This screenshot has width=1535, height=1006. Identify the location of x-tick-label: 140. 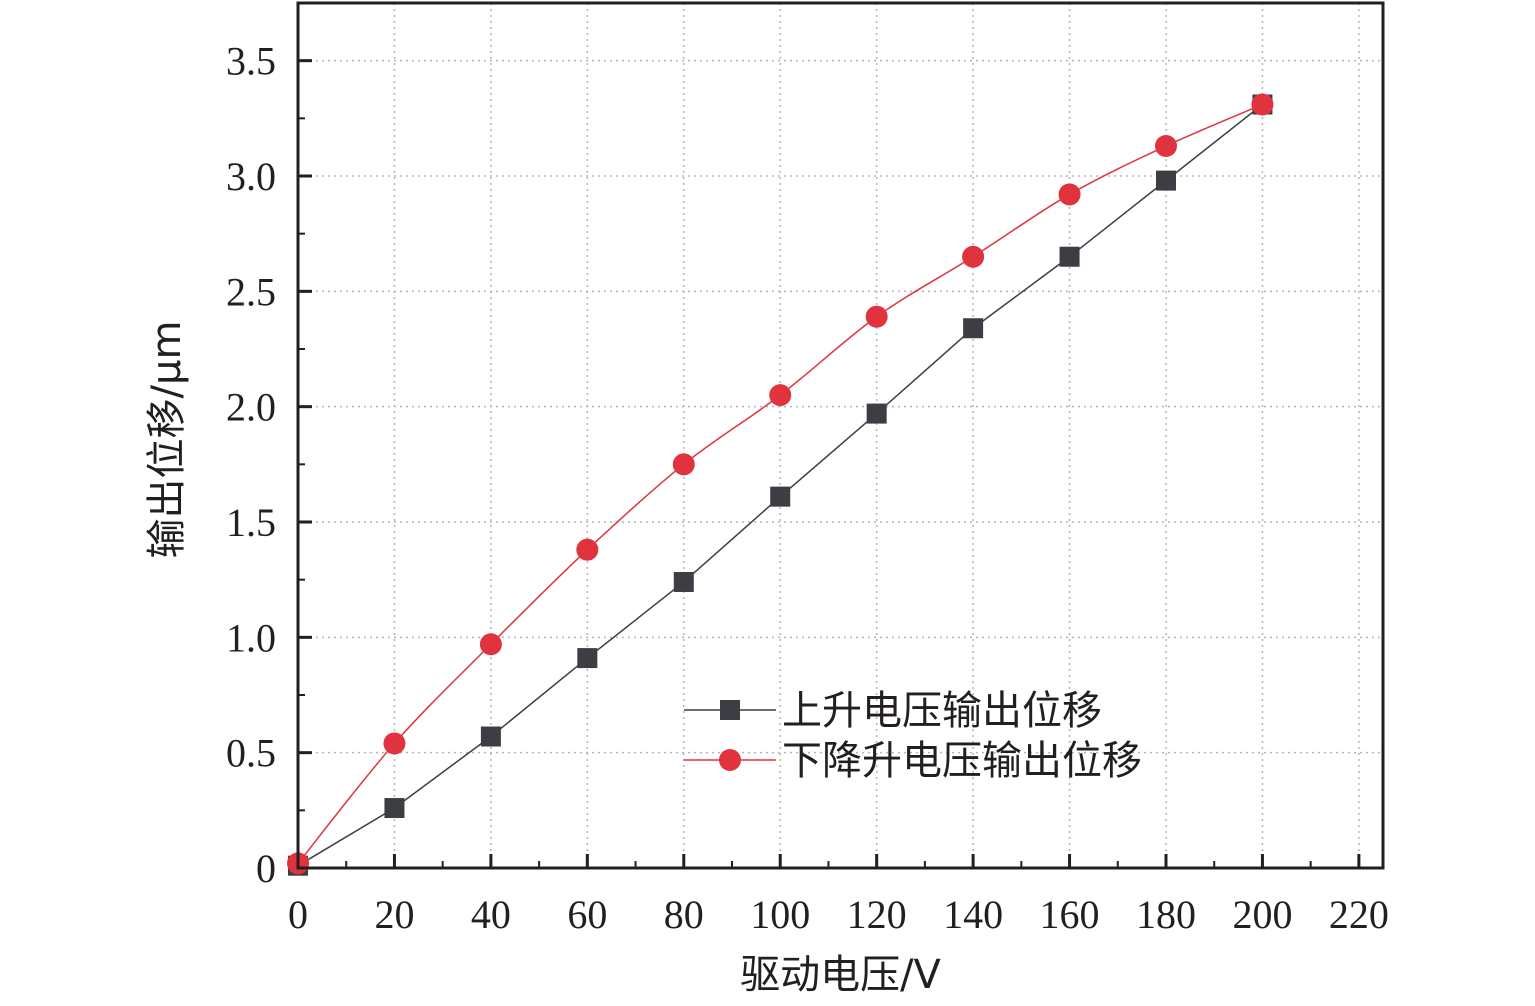
(973, 914).